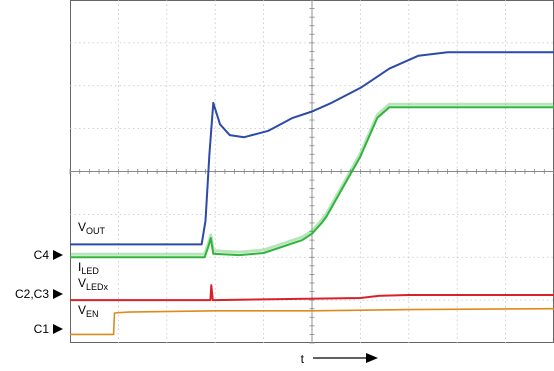  What do you see at coordinates (372, 358) in the screenshot?
I see `time-arrow-head` at bounding box center [372, 358].